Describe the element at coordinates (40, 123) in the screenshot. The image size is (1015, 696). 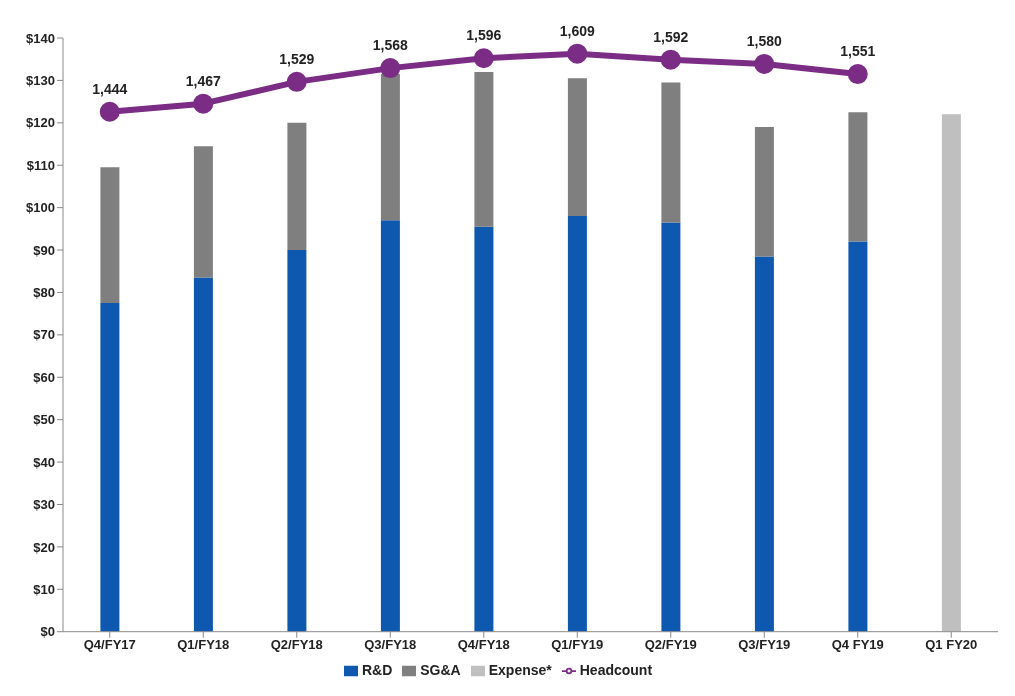
I see `y-tick-label: $120` at that location.